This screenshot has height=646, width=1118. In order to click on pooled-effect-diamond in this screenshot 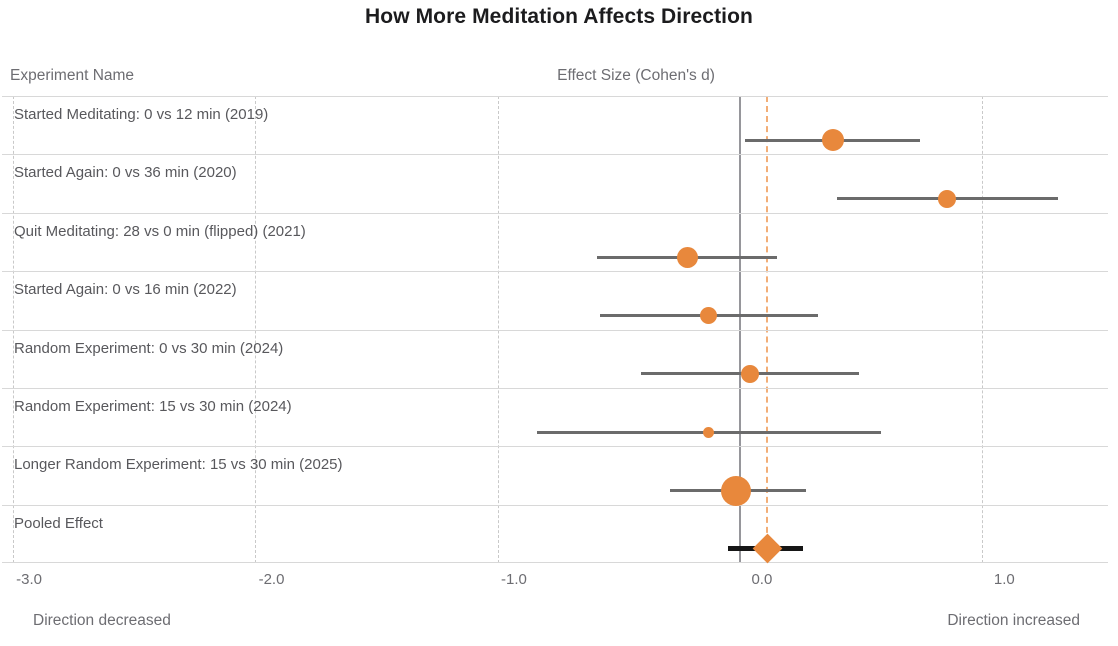, I will do `click(767, 549)`.